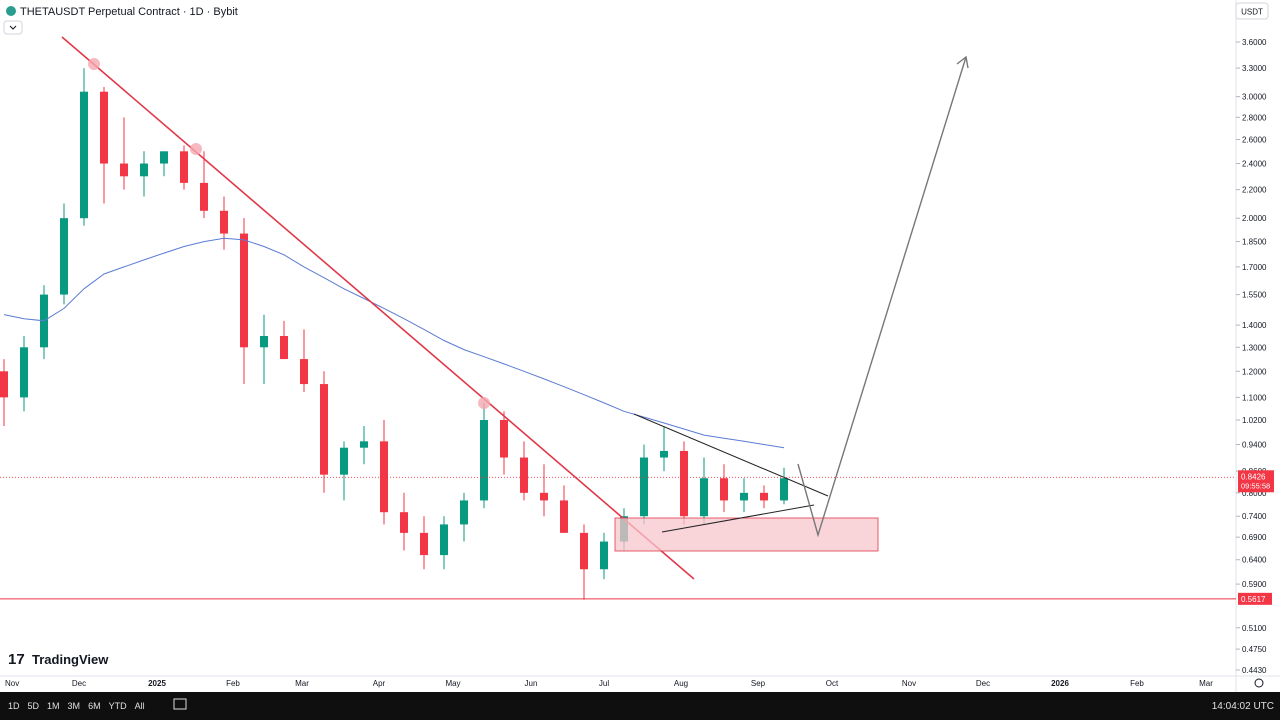 This screenshot has width=1280, height=725. I want to click on price-label: 0.8426, so click(1253, 476).